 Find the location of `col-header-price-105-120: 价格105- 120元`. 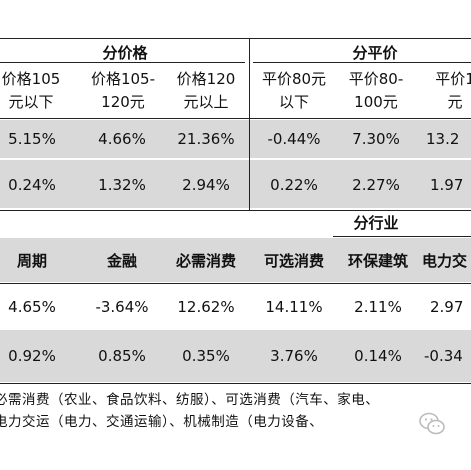

col-header-price-105-120: 价格105- 120元 is located at coordinates (123, 91).